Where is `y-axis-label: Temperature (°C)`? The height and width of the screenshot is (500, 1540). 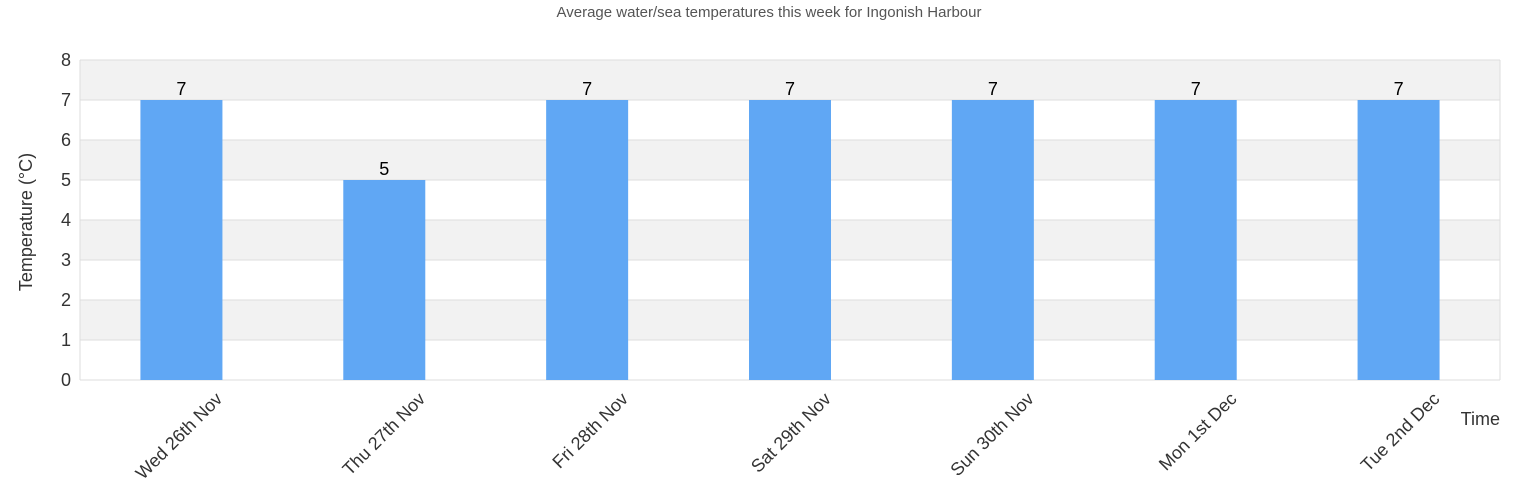 y-axis-label: Temperature (°C) is located at coordinates (26, 222).